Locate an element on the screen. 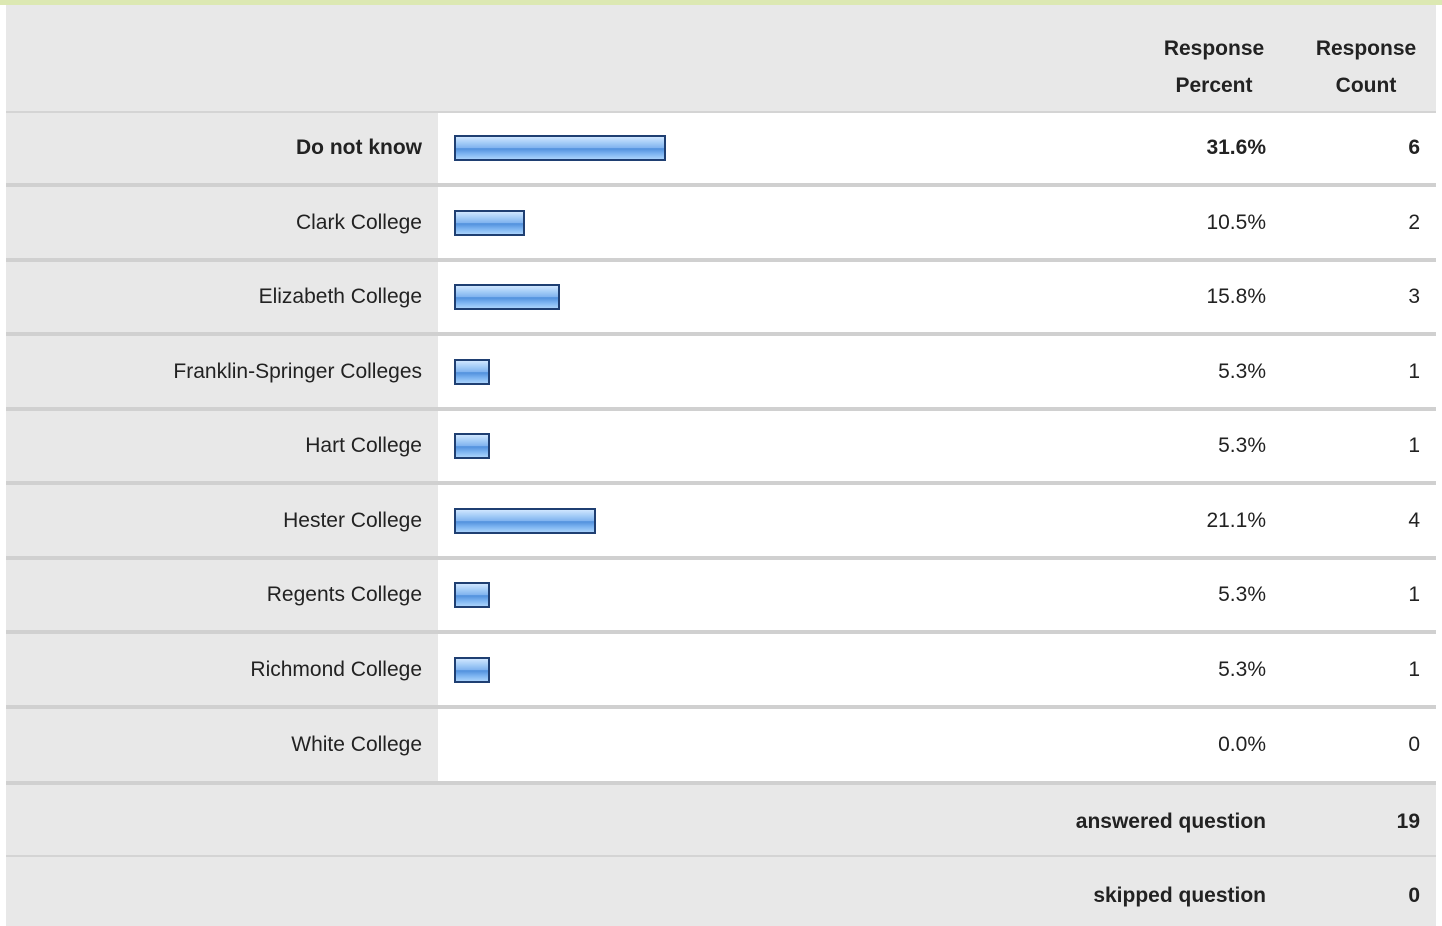  response-percent: 21.1% is located at coordinates (1236, 520).